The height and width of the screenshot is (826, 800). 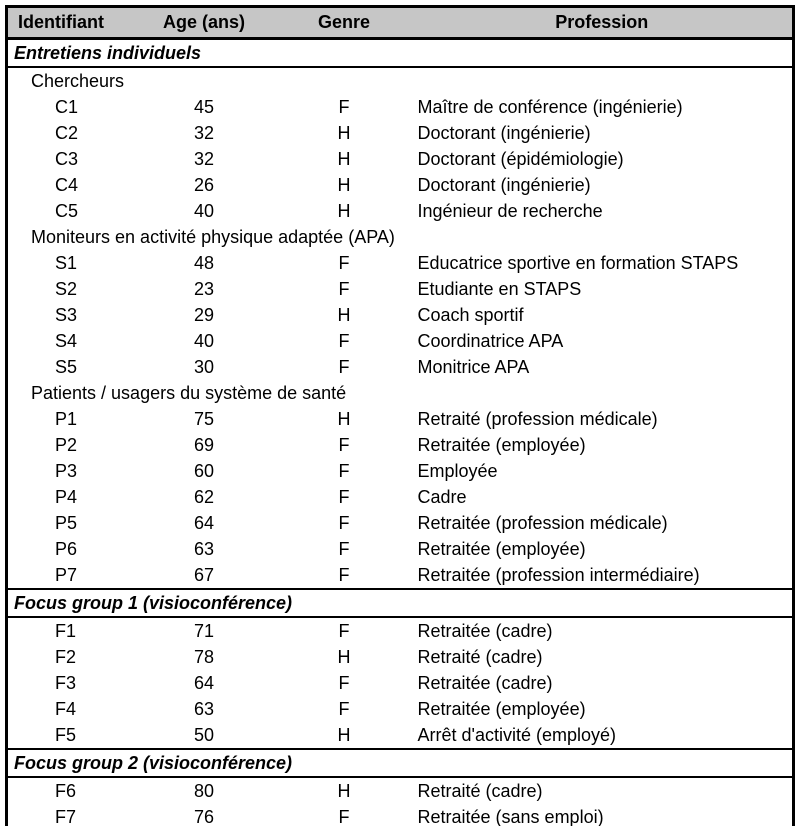 What do you see at coordinates (550, 106) in the screenshot?
I see `profession-cell: Maître de conférence (ingénierie)` at bounding box center [550, 106].